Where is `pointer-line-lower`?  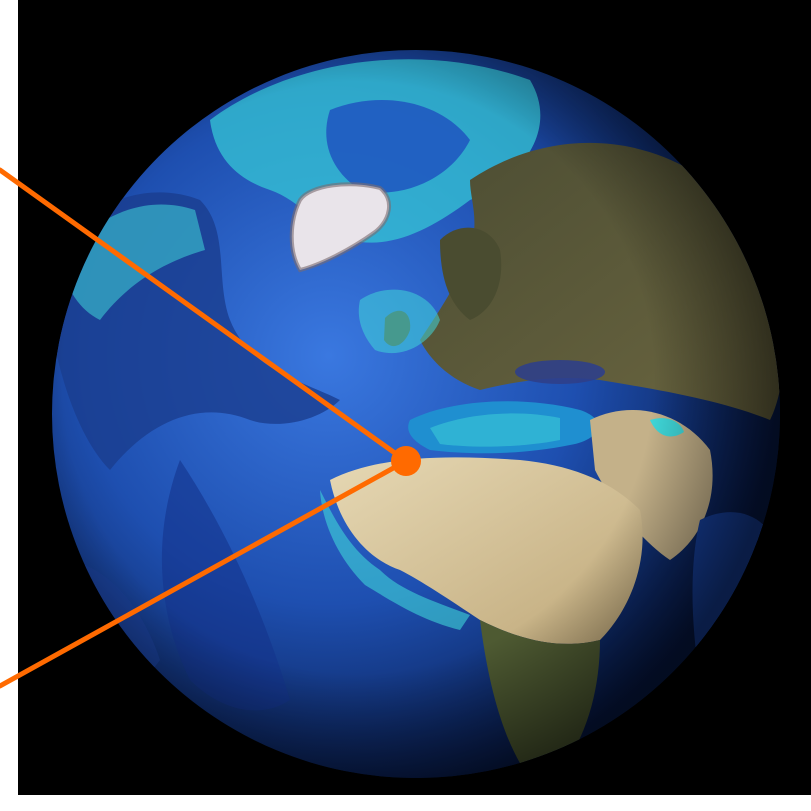 pointer-line-lower is located at coordinates (204, 573).